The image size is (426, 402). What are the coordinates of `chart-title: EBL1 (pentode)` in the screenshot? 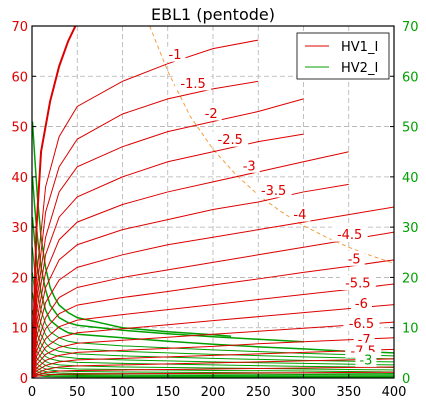 It's located at (213, 14).